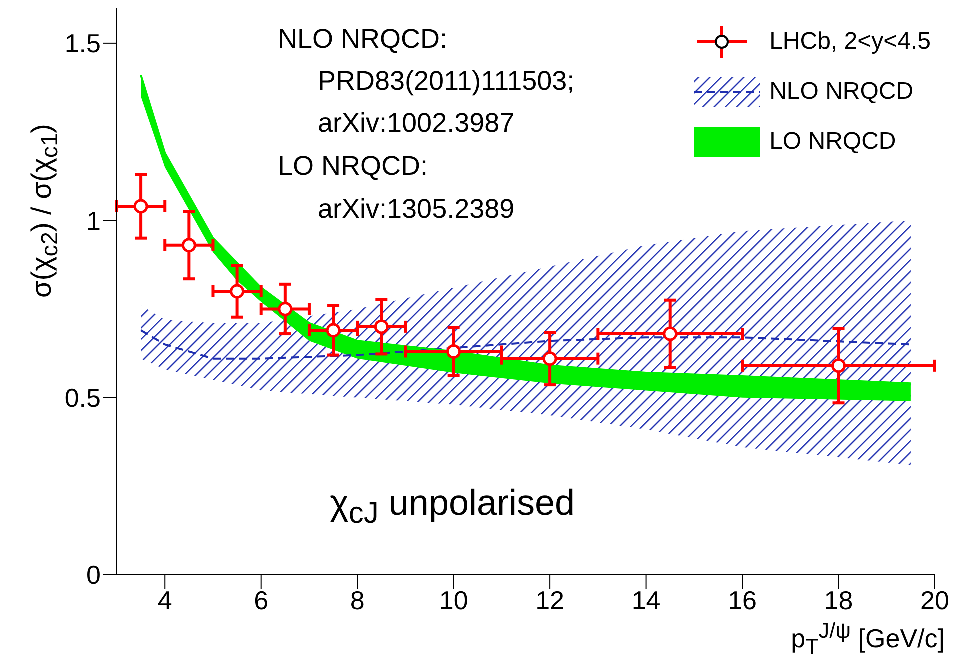 The width and height of the screenshot is (957, 659). What do you see at coordinates (363, 39) in the screenshot?
I see `annotation: NLO NRQCD:` at bounding box center [363, 39].